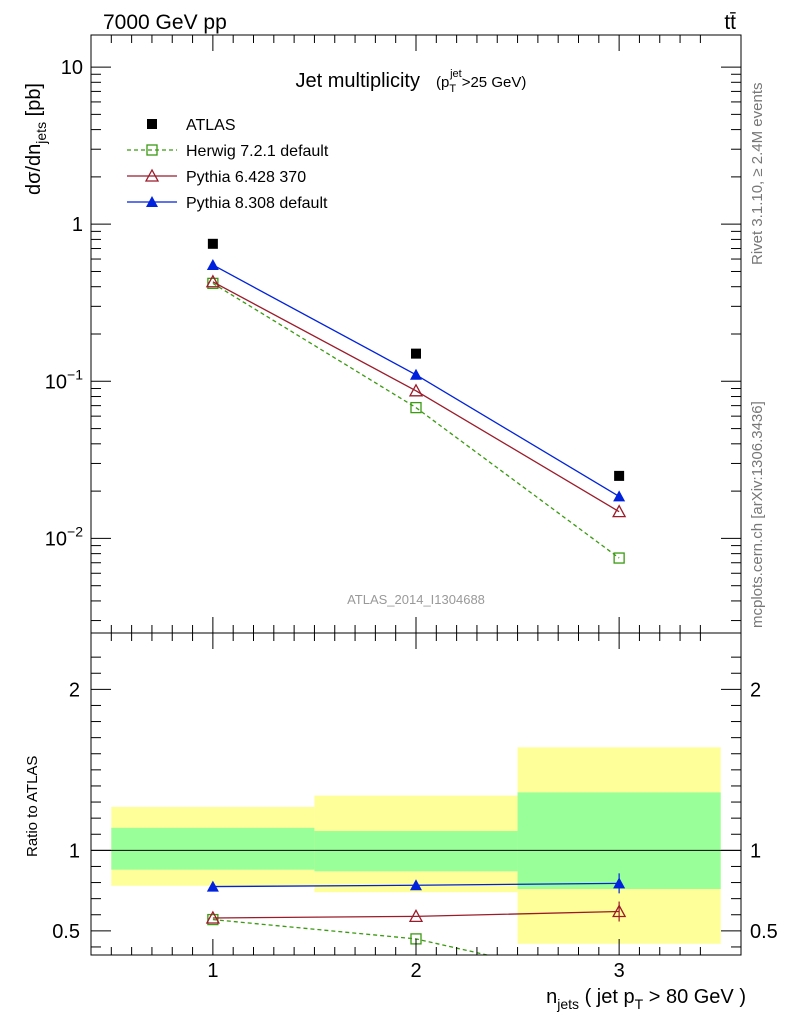 Image resolution: width=786 pixels, height=1024 pixels. What do you see at coordinates (358, 81) in the screenshot?
I see `plot-title: Jet multiplicity` at bounding box center [358, 81].